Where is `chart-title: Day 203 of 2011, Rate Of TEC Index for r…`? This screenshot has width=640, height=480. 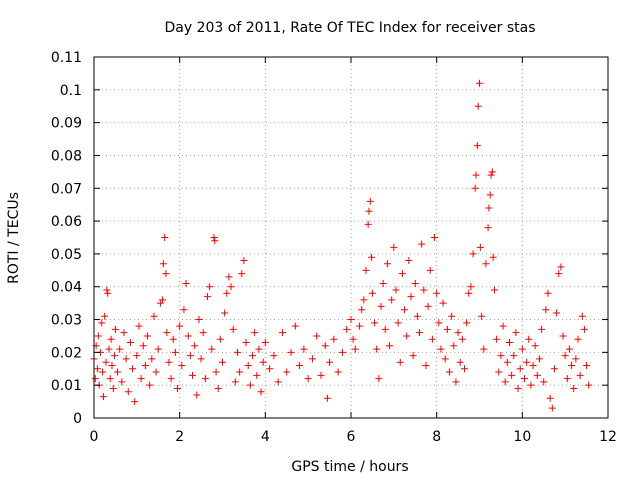 chart-title: Day 203 of 2011, Rate Of TEC Index for r… is located at coordinates (349, 28).